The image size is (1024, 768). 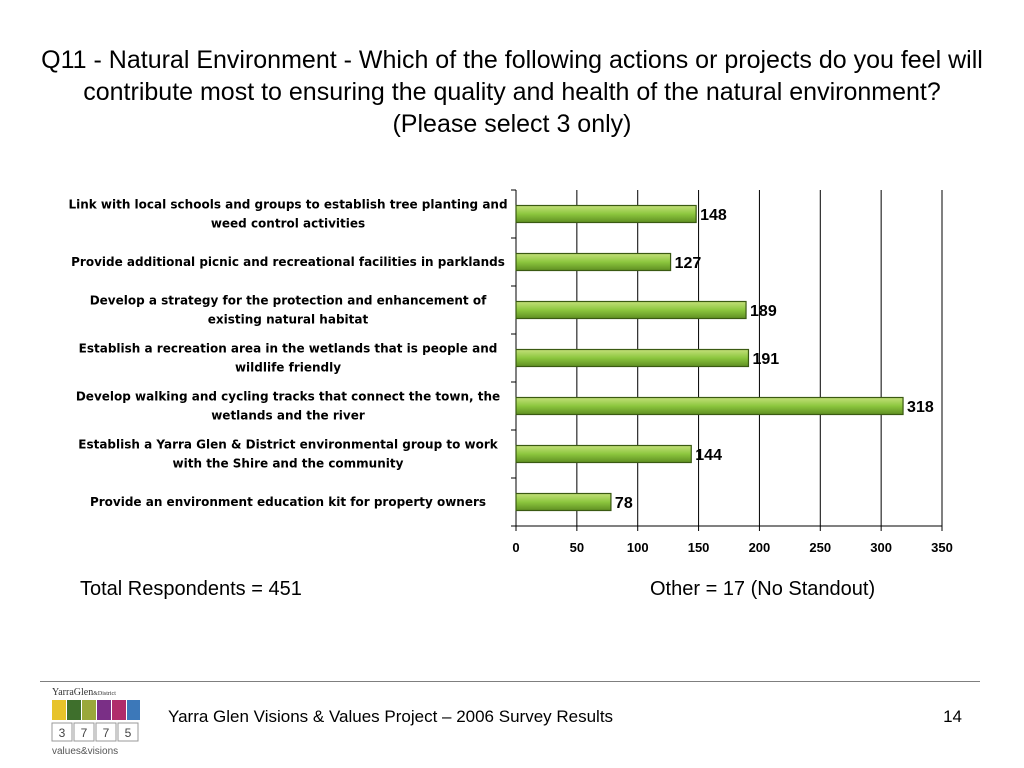 I want to click on x-tick-label: 50, so click(x=577, y=547).